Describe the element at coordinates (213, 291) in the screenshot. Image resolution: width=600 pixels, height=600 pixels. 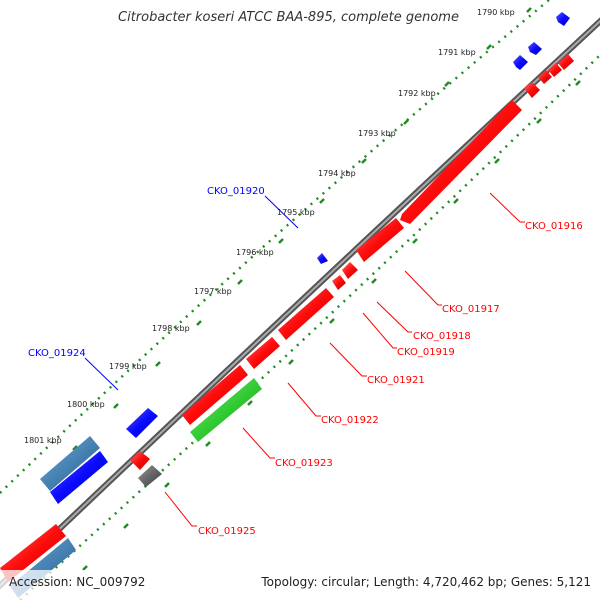
I see `kbp-label: 1797 kbp` at that location.